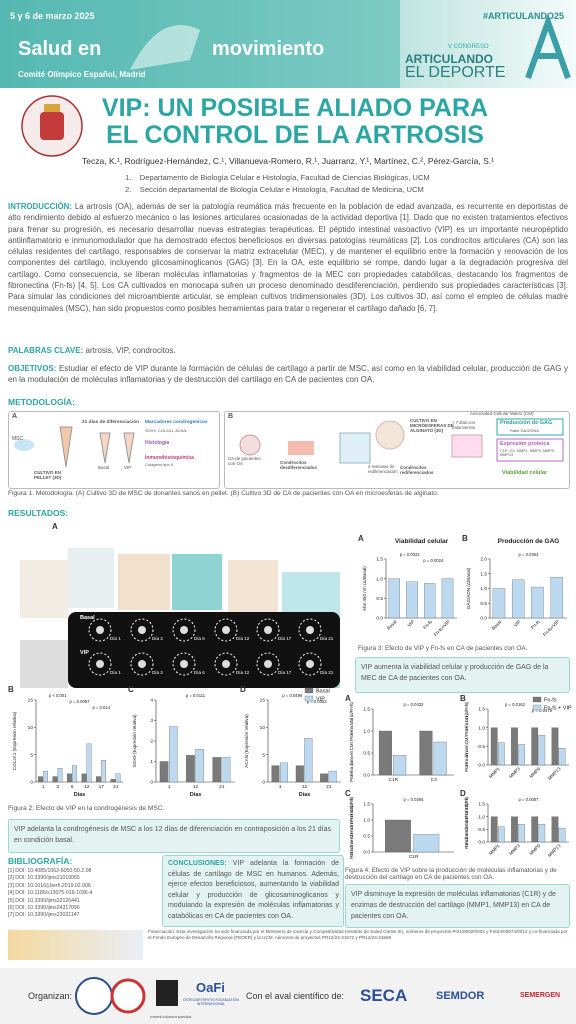  Describe the element at coordinates (165, 47) in the screenshot. I see `athlete` at that location.